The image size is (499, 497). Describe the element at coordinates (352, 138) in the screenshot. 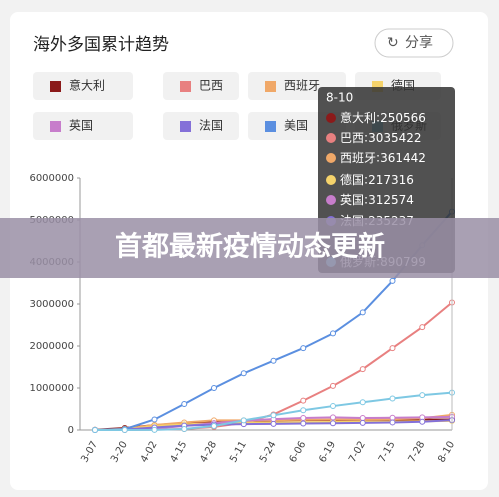

I see `tooltip-name: 巴西` at that location.